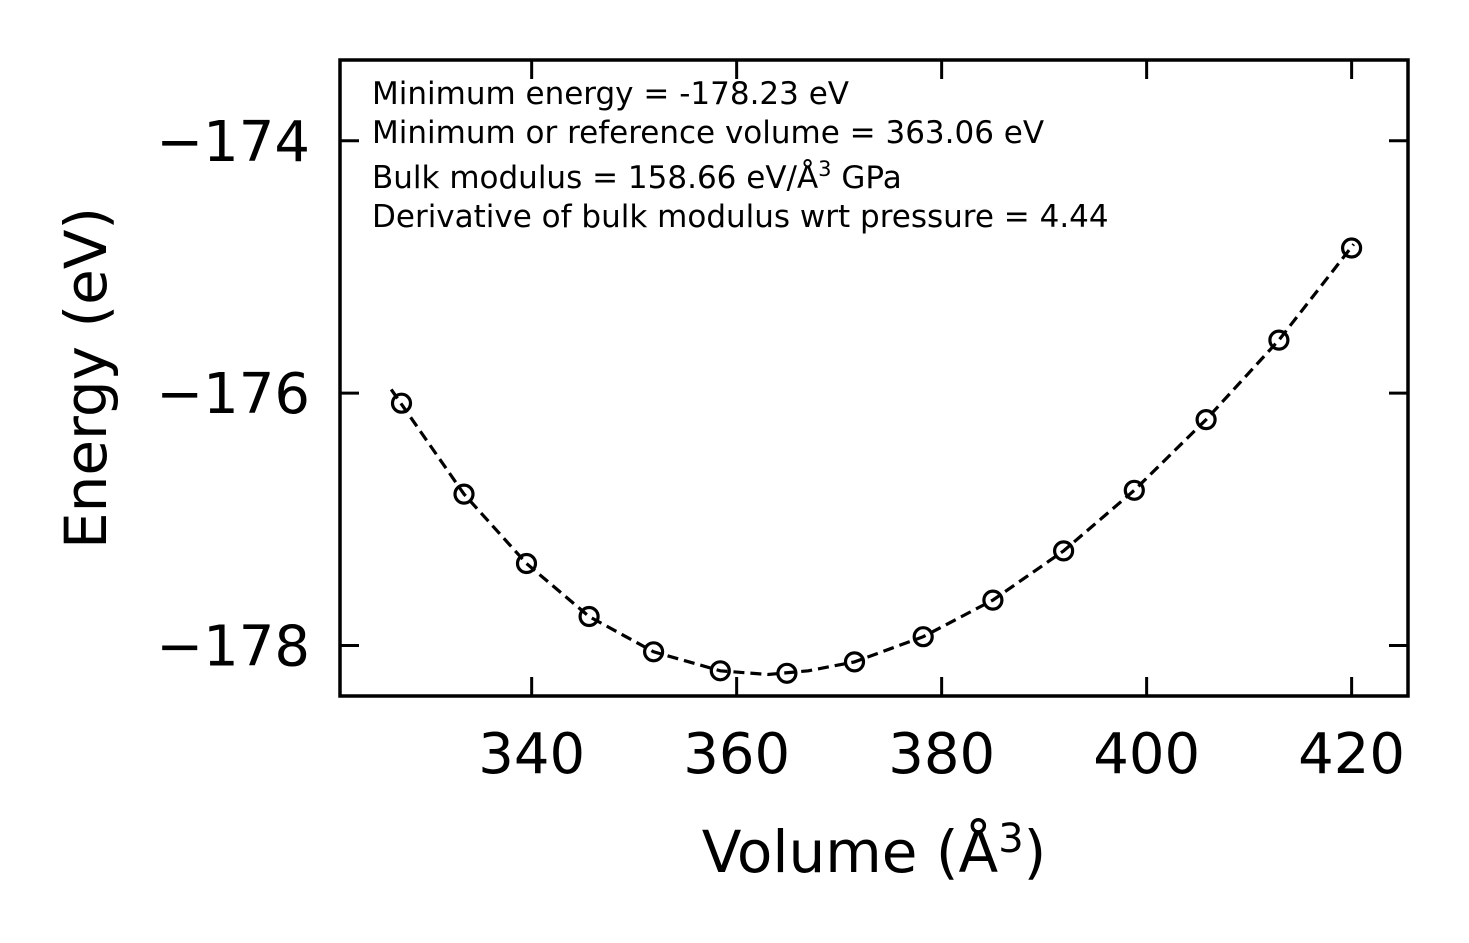  I want to click on x-tick-label: 340, so click(531, 754).